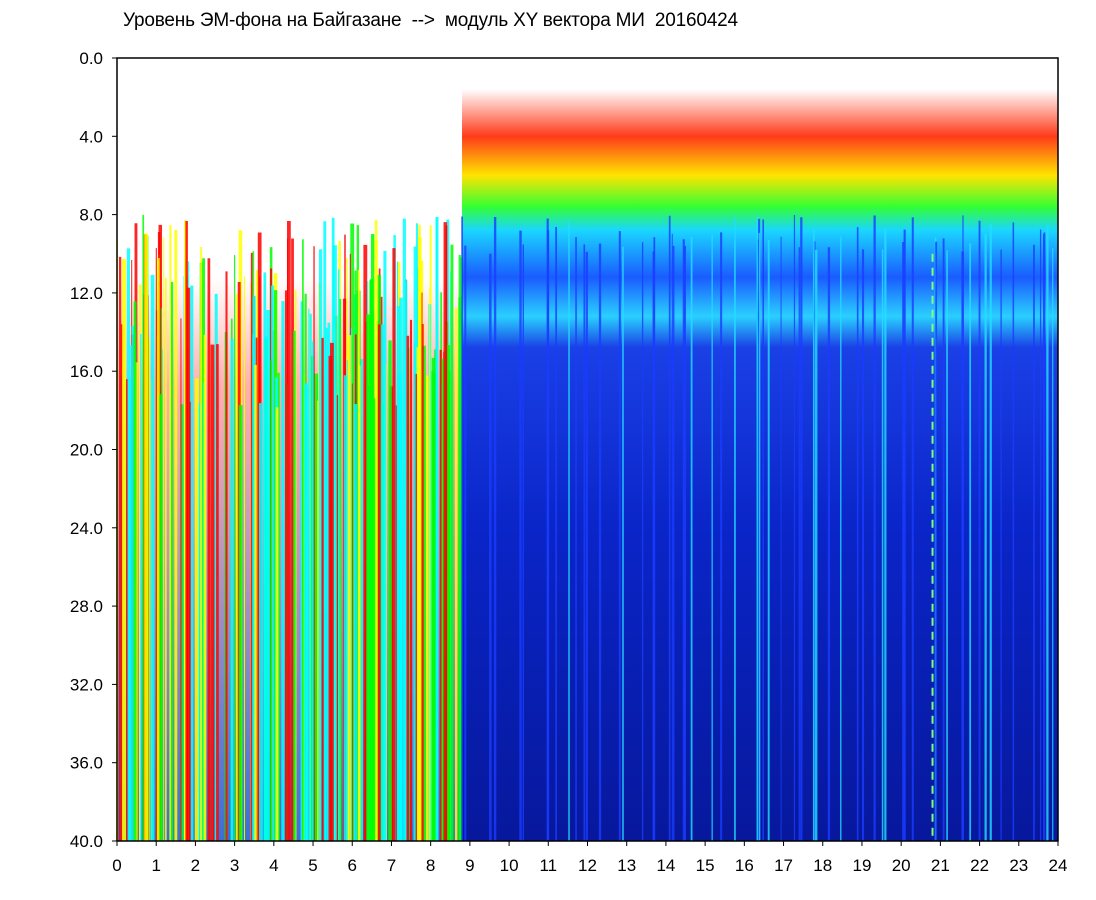 This screenshot has width=1096, height=900. I want to click on y-tick-label: 12.0, so click(86, 293).